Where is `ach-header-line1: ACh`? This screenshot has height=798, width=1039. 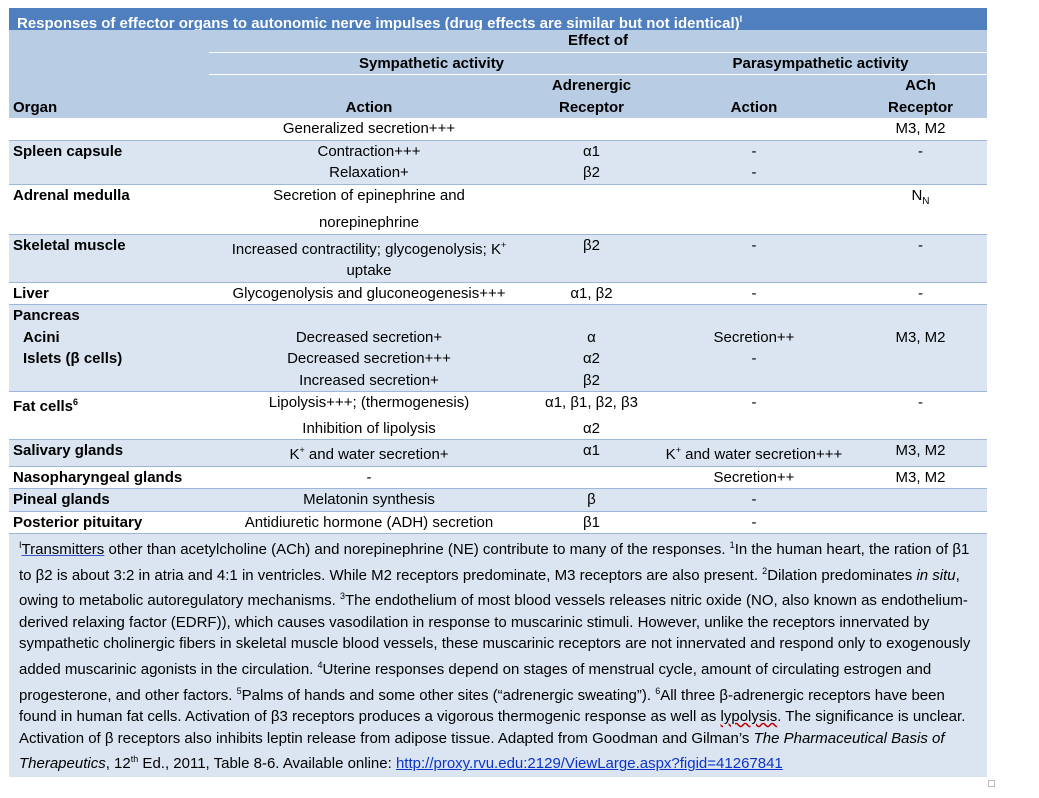
ach-header-line1: ACh is located at coordinates (920, 85).